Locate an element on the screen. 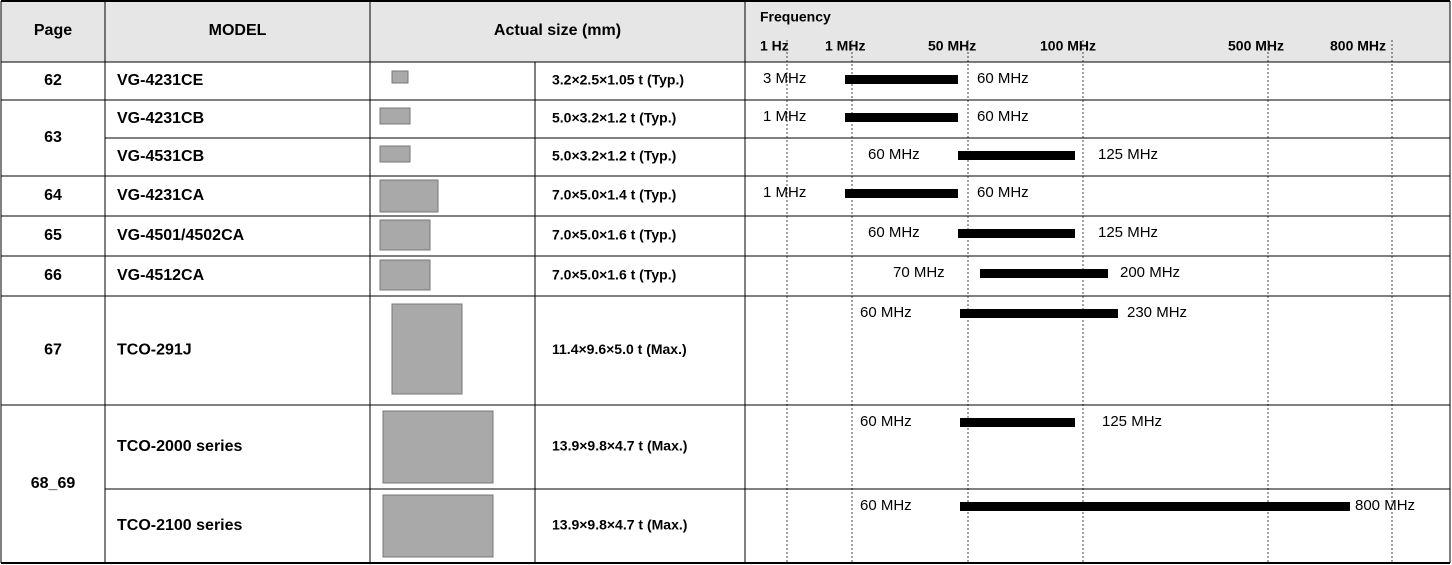 The width and height of the screenshot is (1452, 565). scale-label: 800 MHz is located at coordinates (1358, 46).